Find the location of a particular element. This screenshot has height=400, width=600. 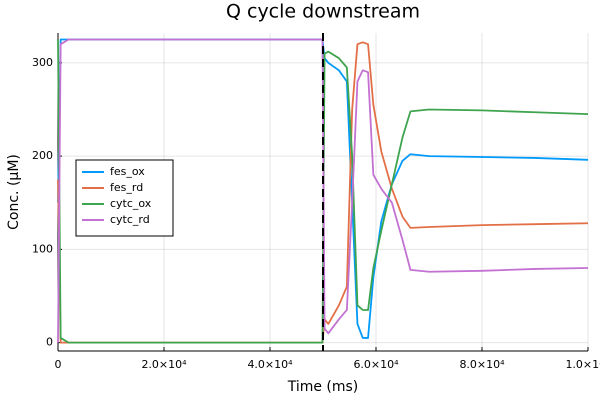

x-tick-label: 6.0×10⁴ is located at coordinates (376, 364).